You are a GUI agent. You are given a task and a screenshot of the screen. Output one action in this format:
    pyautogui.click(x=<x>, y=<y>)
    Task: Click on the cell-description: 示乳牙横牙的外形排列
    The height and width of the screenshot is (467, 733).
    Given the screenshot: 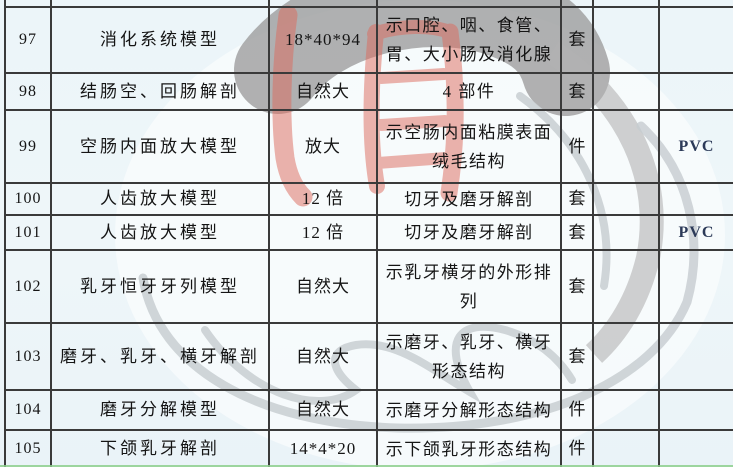 What is the action you would take?
    pyautogui.click(x=469, y=286)
    